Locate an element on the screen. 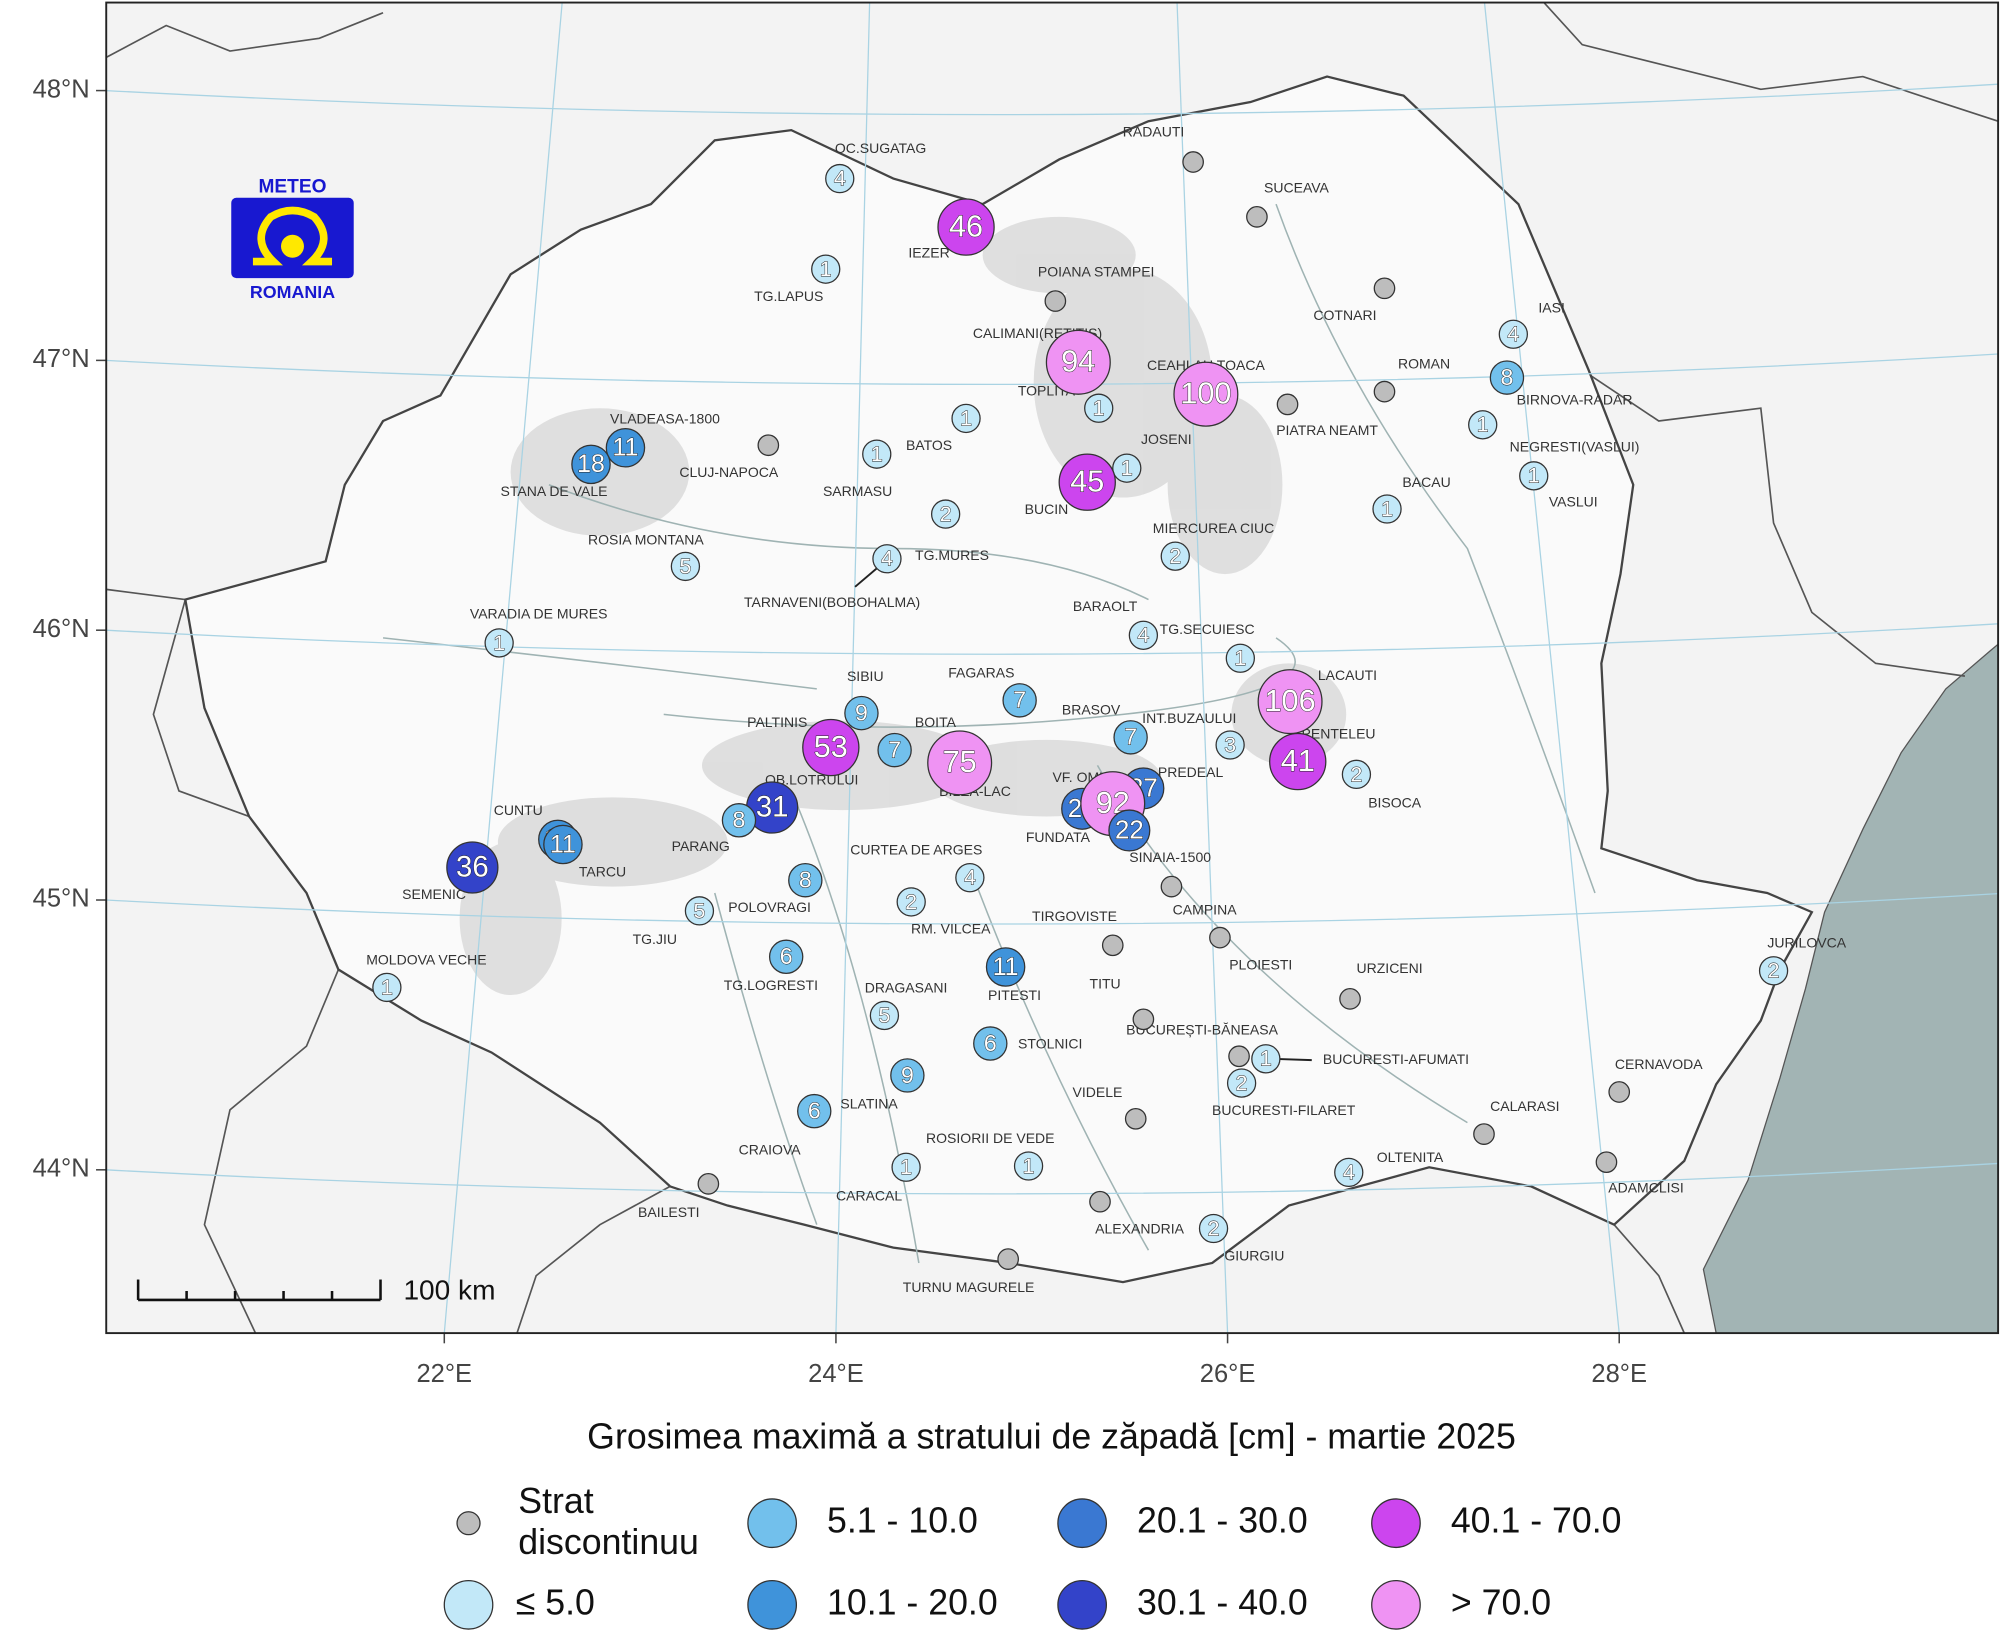 The height and width of the screenshot is (1638, 2001). scale-label: 100 km is located at coordinates (449, 1290).